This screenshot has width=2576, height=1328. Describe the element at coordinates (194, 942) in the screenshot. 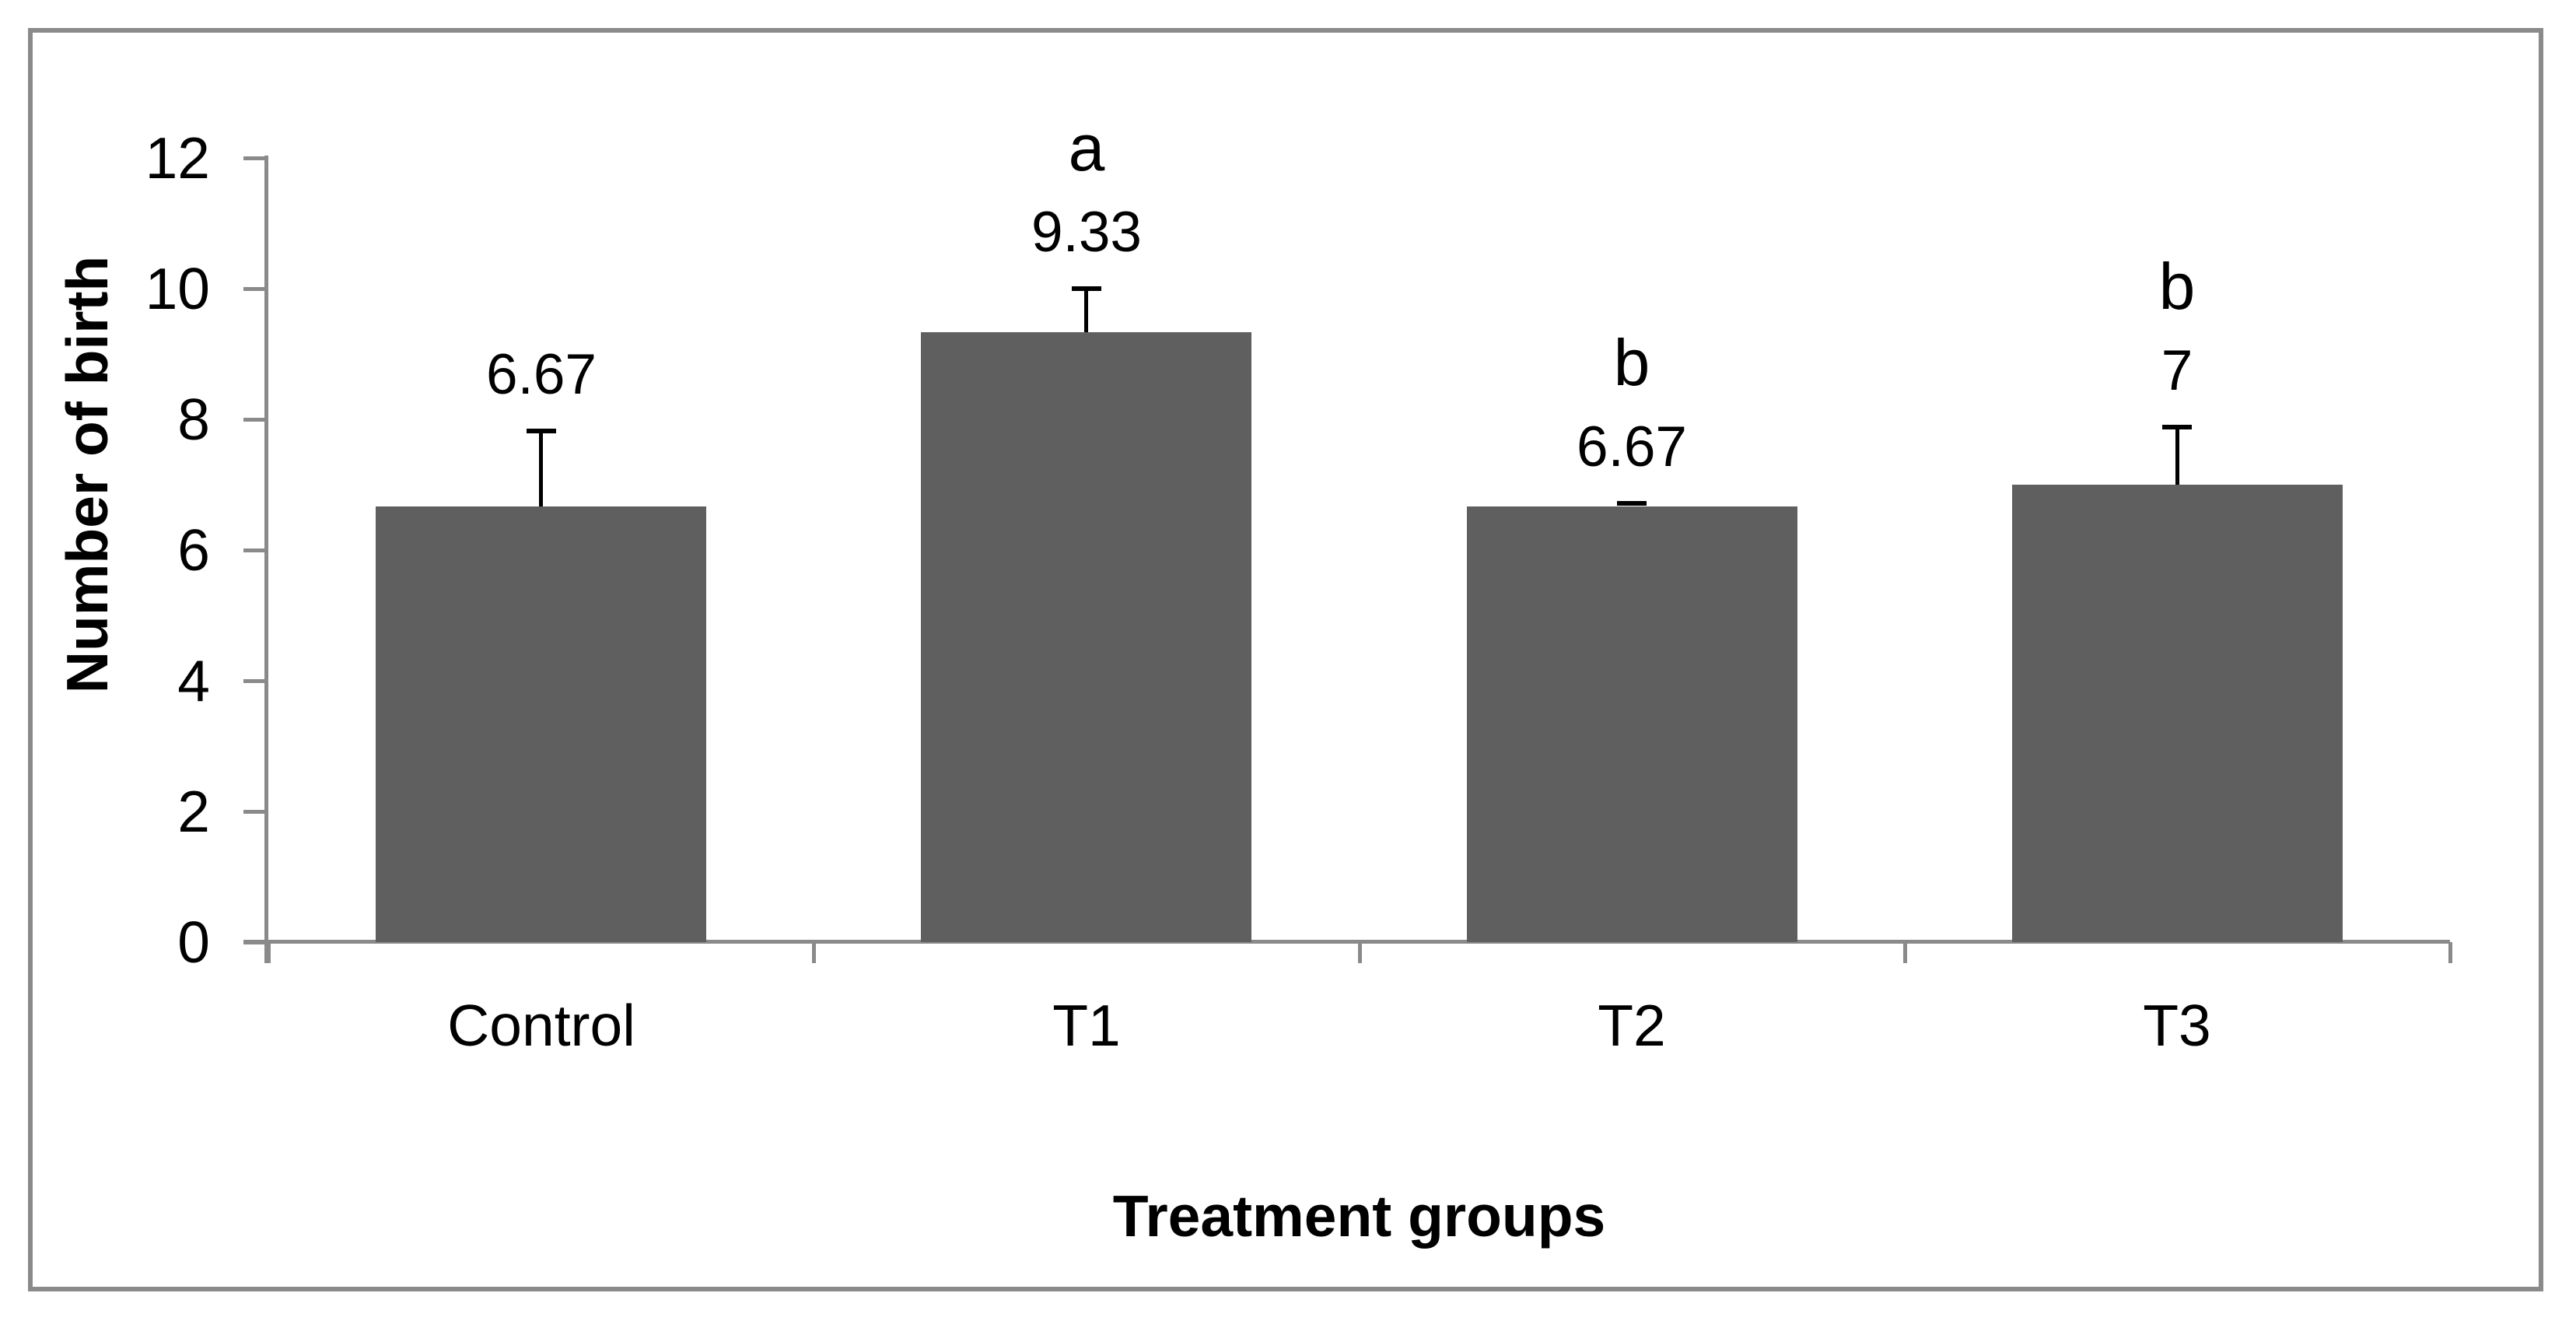

I see `y-tick-label: 0` at that location.